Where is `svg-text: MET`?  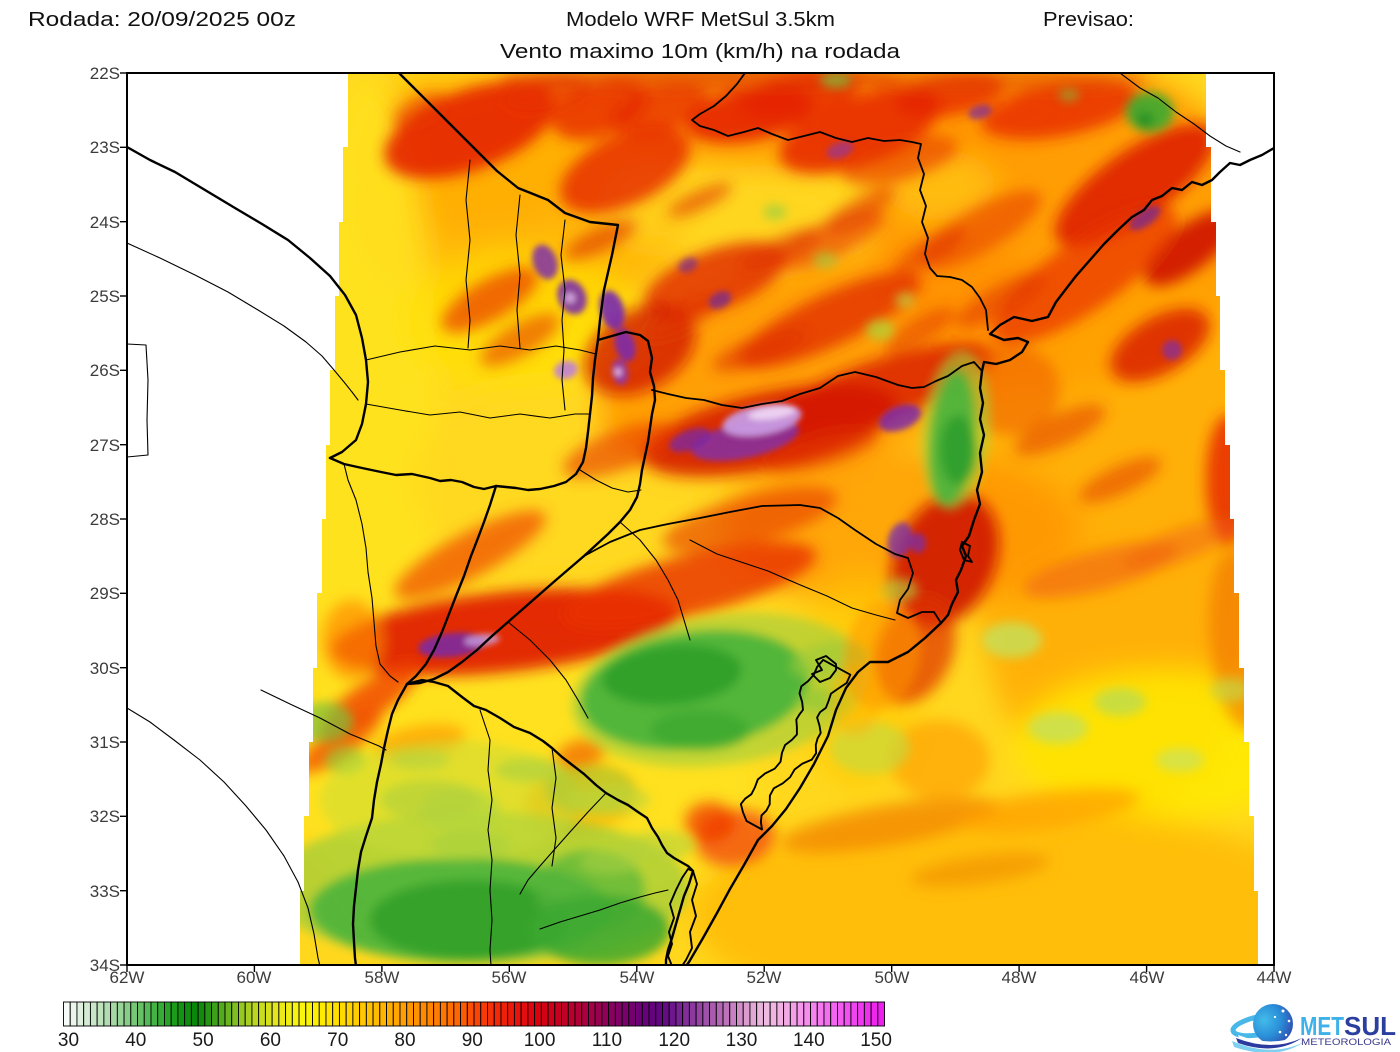
svg-text: MET is located at coordinates (1322, 1026).